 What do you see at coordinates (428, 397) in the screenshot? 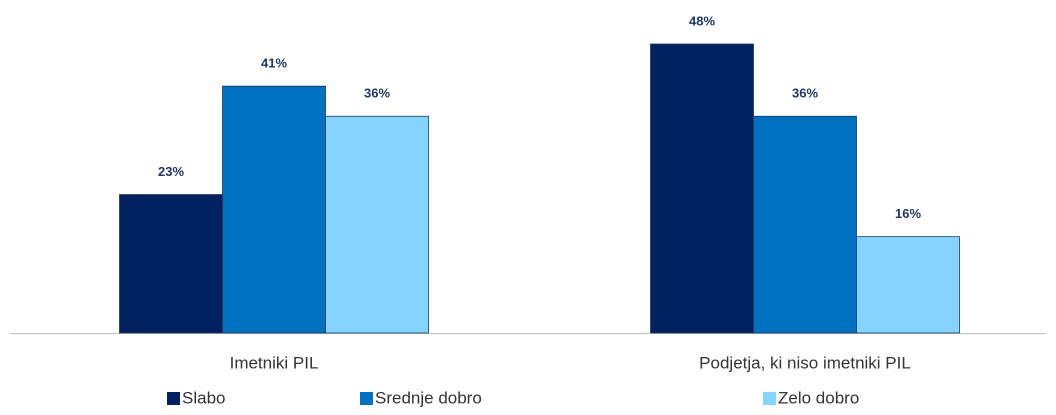
I see `legend-label: Srednje dobro` at bounding box center [428, 397].